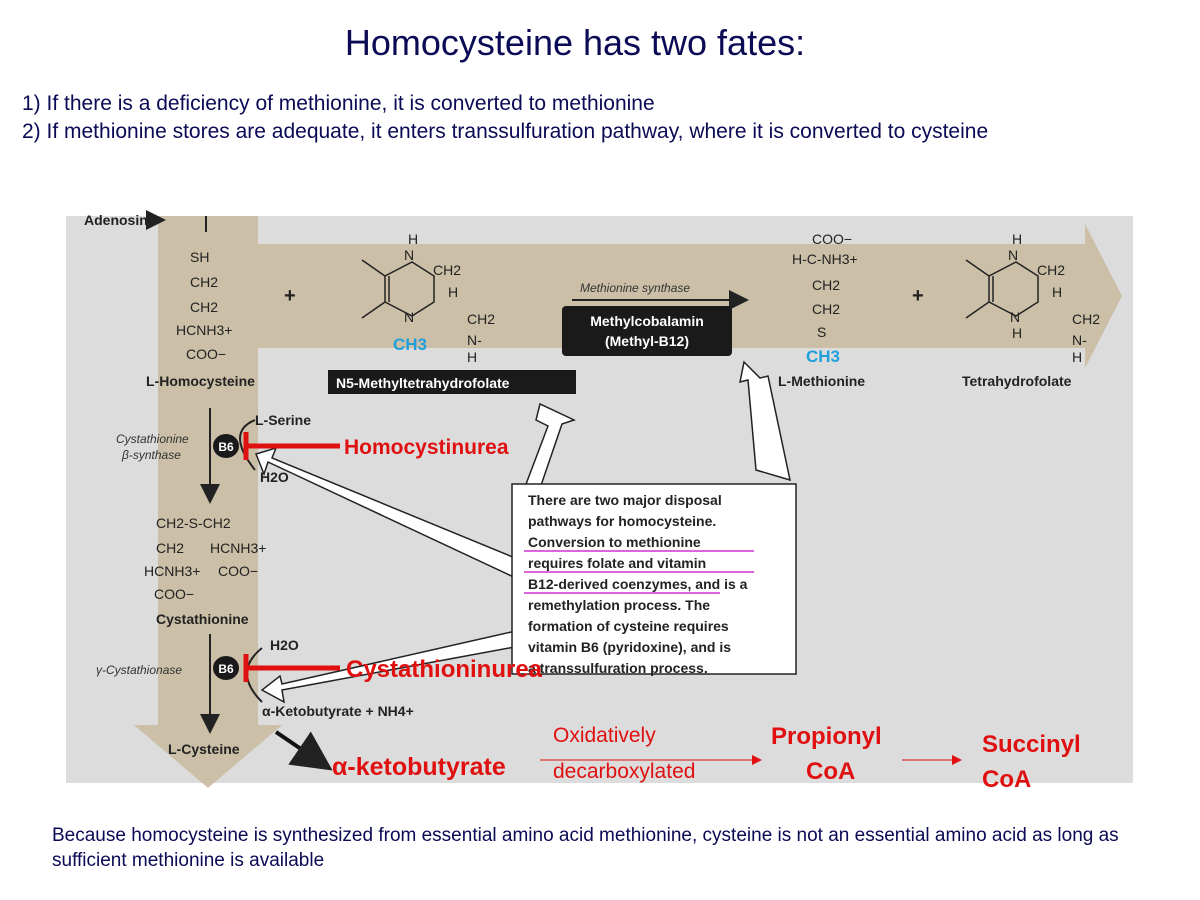  I want to click on thf-product-structure, so click(1002, 289).